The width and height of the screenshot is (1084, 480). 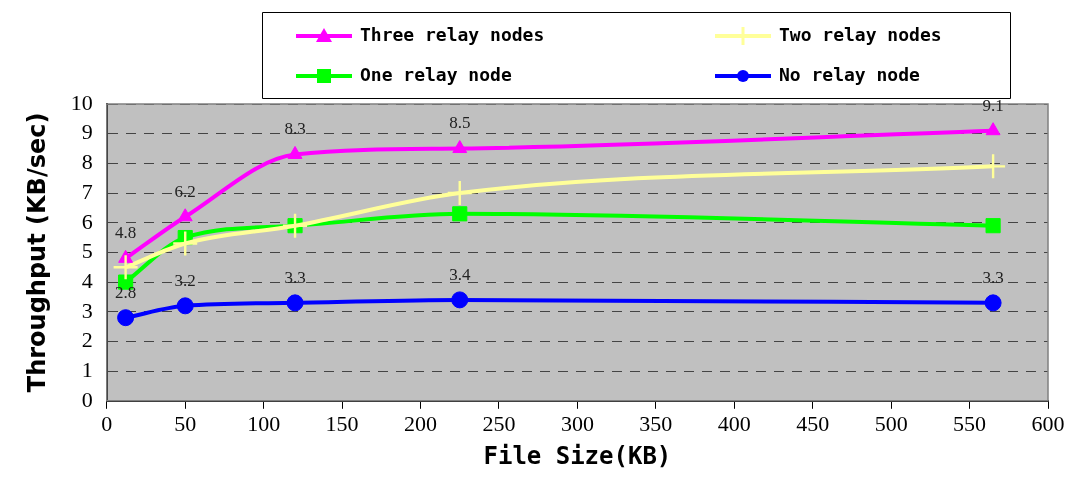 What do you see at coordinates (436, 74) in the screenshot?
I see `legend-label: One relay node` at bounding box center [436, 74].